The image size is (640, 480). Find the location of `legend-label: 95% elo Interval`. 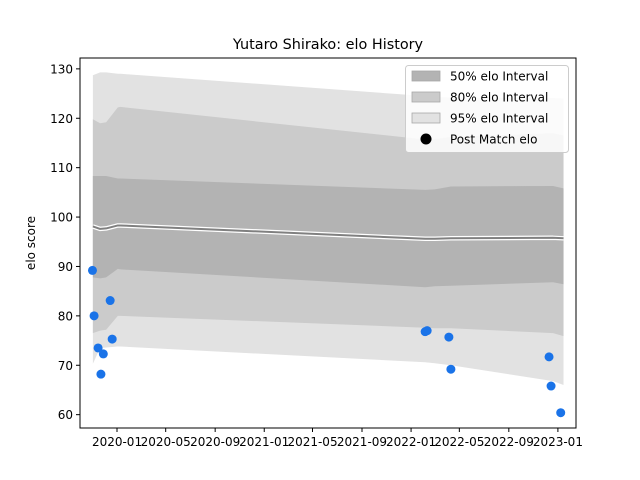

legend-label: 95% elo Interval is located at coordinates (499, 119).